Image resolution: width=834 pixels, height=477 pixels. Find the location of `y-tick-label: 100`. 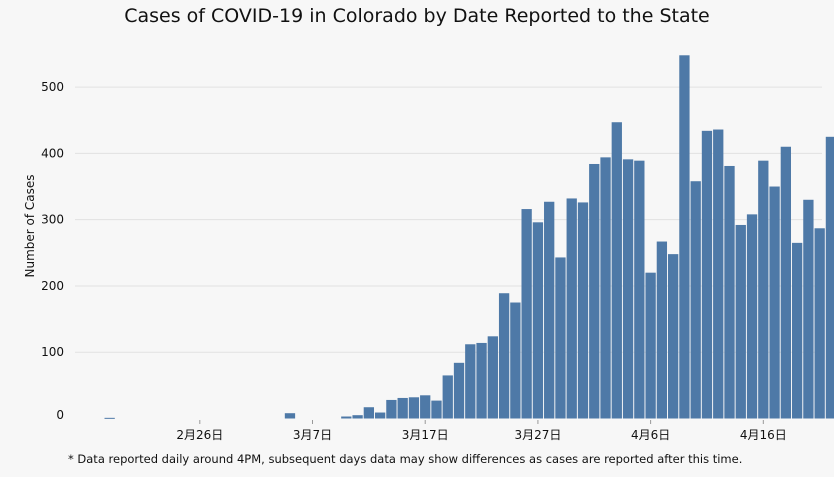

y-tick-label: 100 is located at coordinates (52, 352).